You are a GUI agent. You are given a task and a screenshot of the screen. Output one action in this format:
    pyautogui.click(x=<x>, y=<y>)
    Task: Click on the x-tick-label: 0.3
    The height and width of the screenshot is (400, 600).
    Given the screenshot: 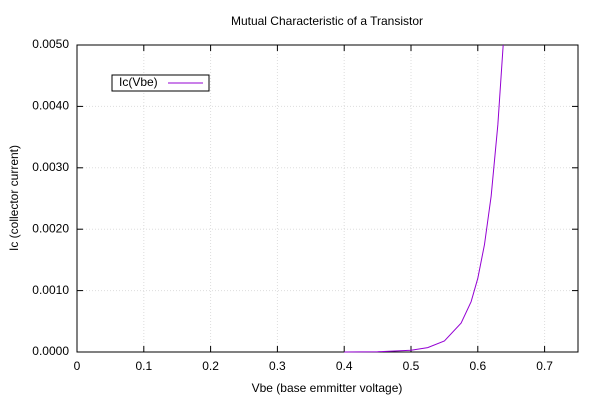 What is the action you would take?
    pyautogui.click(x=277, y=366)
    